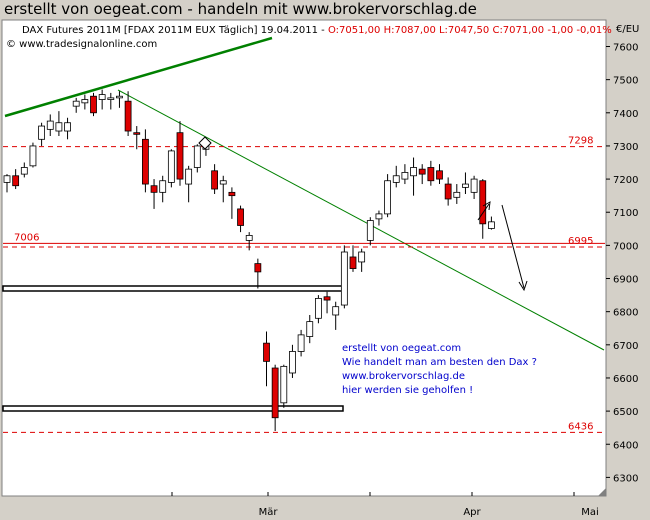 This screenshot has height=520, width=650. Describe the element at coordinates (602, 492) in the screenshot. I see `resize-grip-icon` at that location.